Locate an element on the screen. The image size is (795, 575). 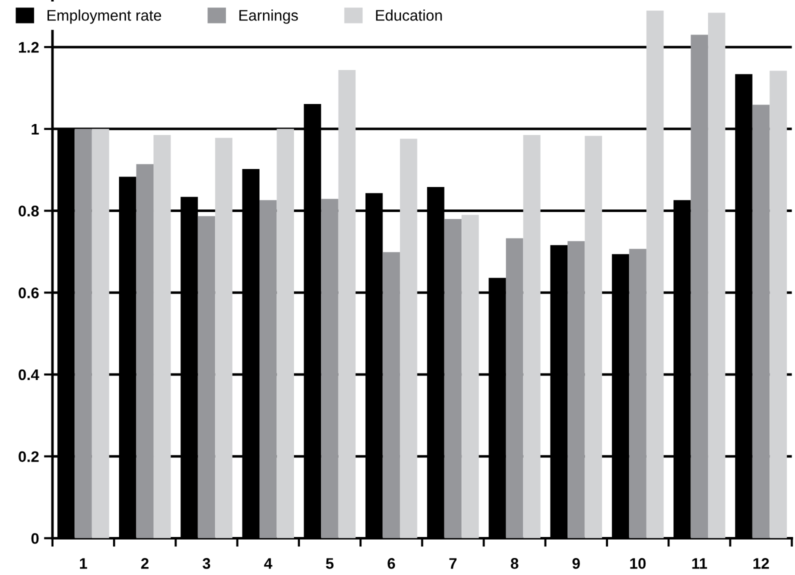
y-tick-label: 0 is located at coordinates (35, 538).